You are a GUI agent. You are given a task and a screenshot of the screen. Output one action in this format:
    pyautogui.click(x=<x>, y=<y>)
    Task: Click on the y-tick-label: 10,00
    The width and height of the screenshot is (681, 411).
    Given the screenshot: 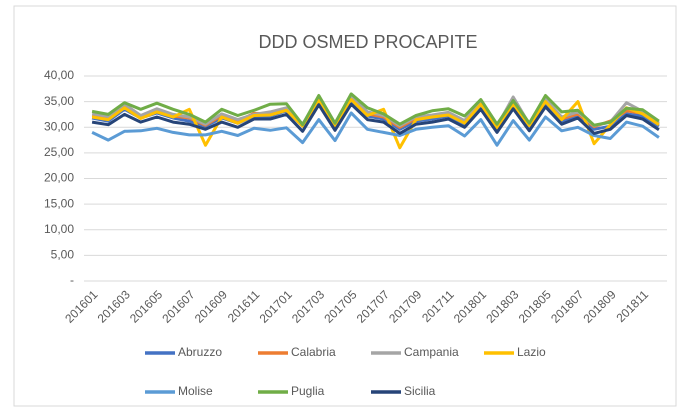 What is the action you would take?
    pyautogui.click(x=59, y=229)
    